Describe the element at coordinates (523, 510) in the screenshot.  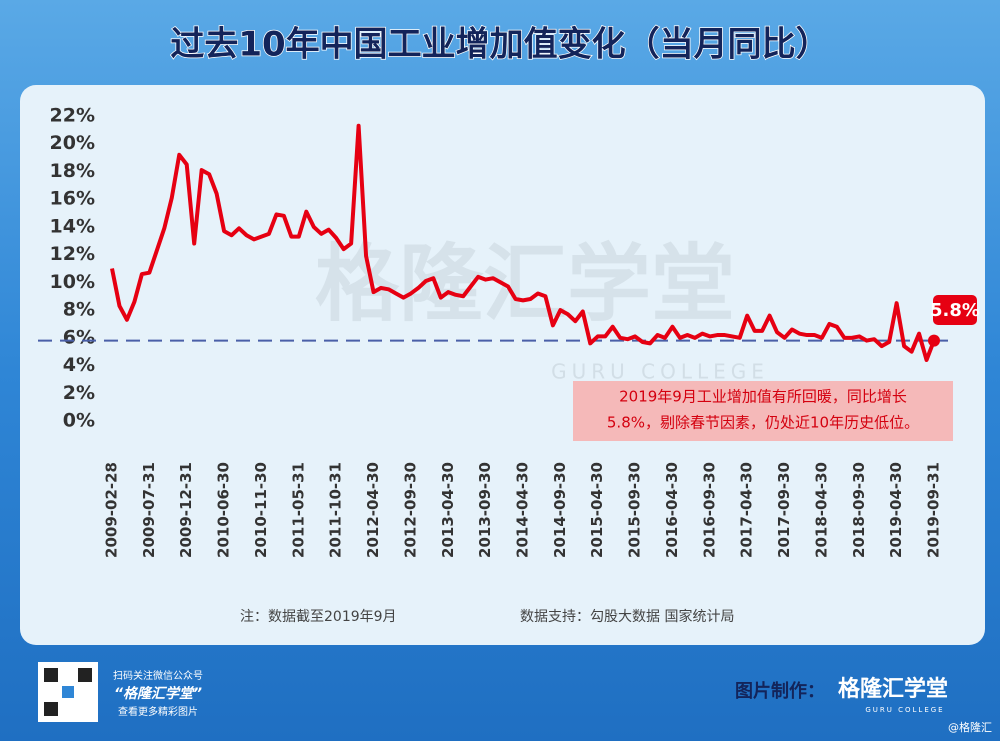
I see `x-tick-label: 2014-04-30` at that location.